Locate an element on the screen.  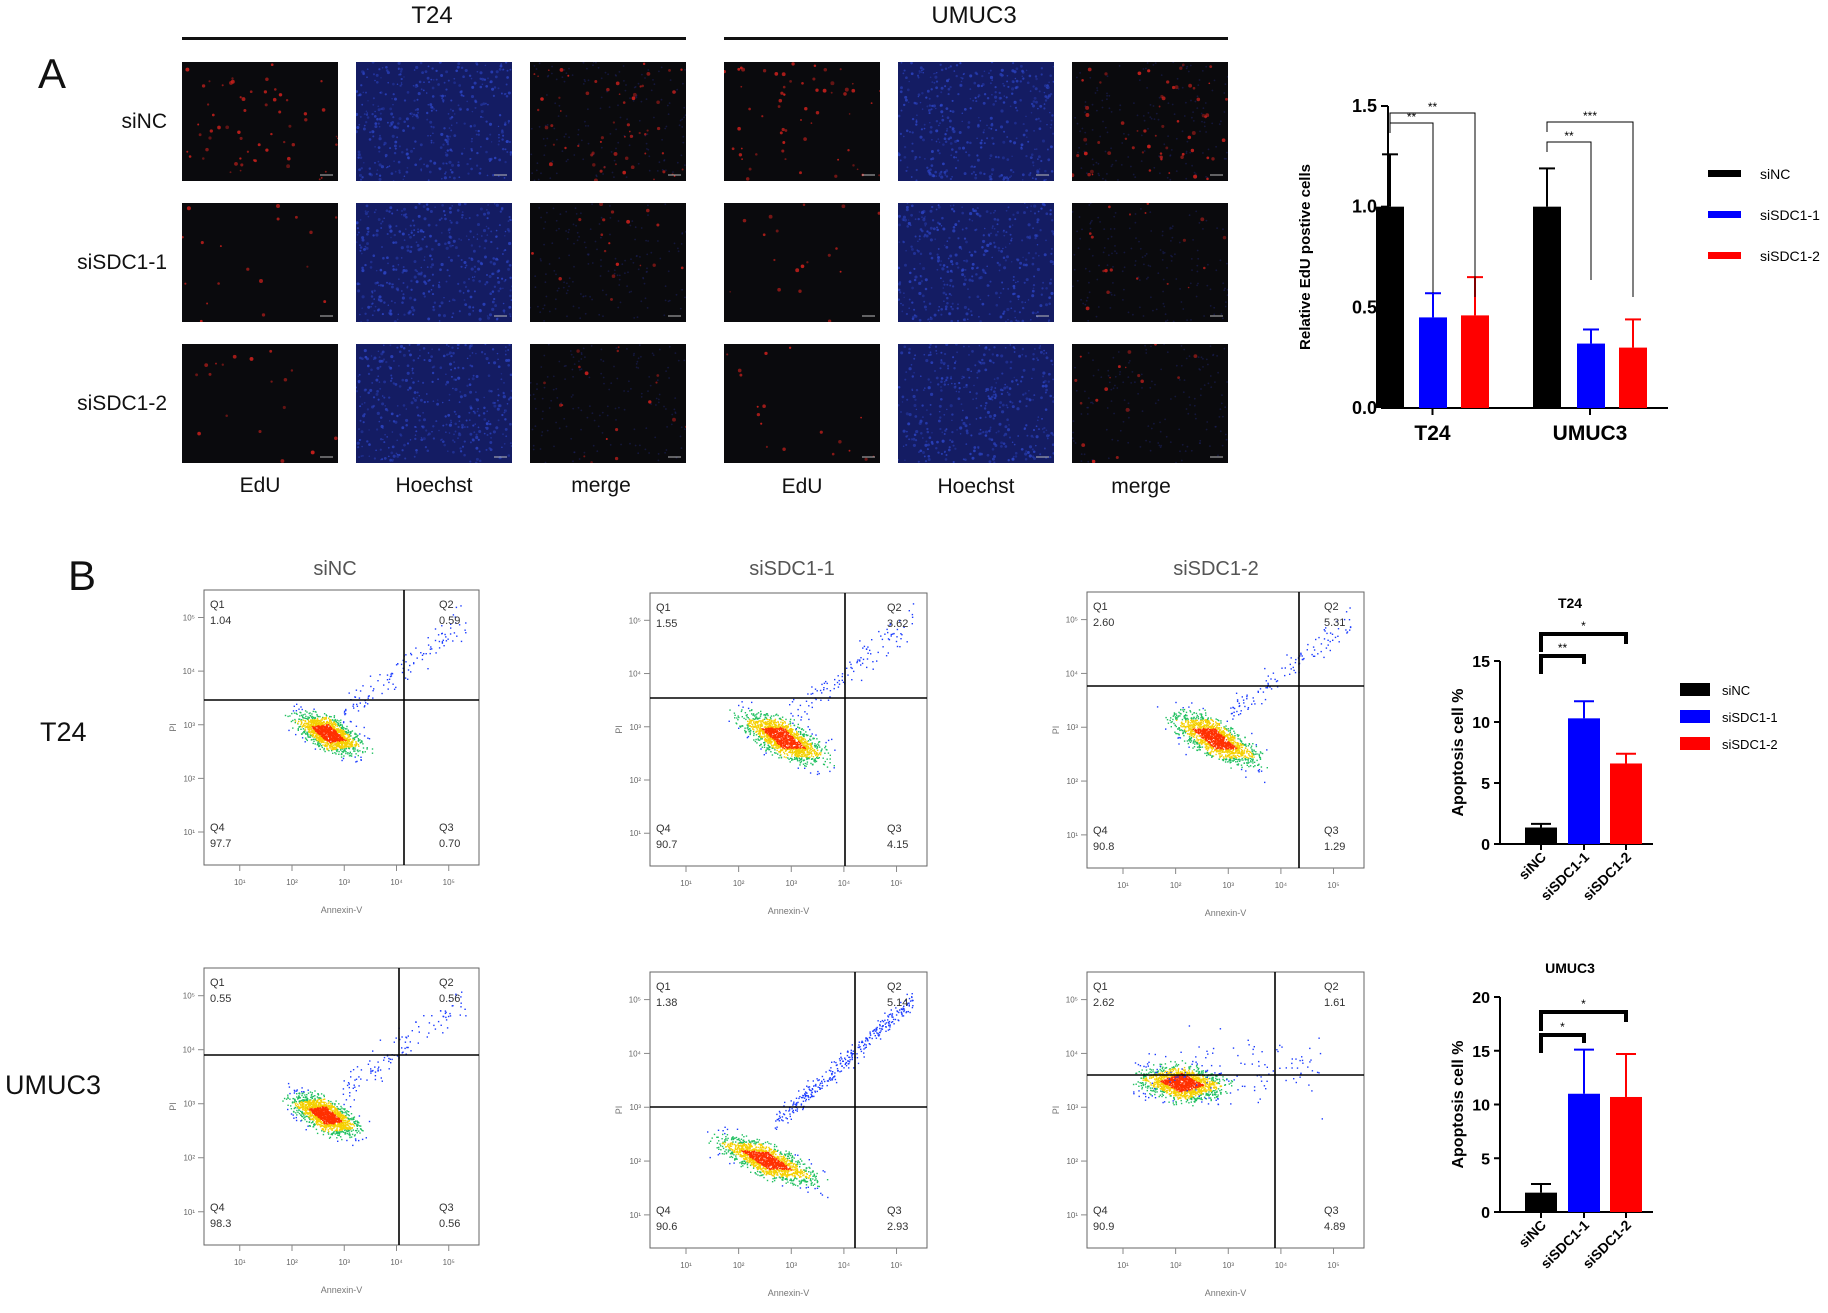
micrograph-umuc3-sisdc1-2-edu is located at coordinates (802, 403).